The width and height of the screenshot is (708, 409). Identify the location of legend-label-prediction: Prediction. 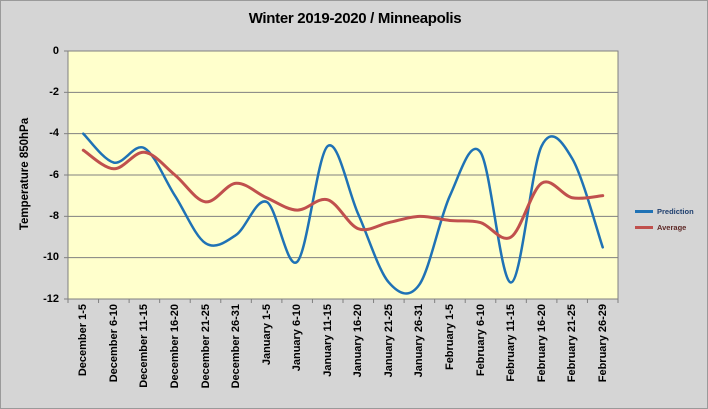
(675, 211).